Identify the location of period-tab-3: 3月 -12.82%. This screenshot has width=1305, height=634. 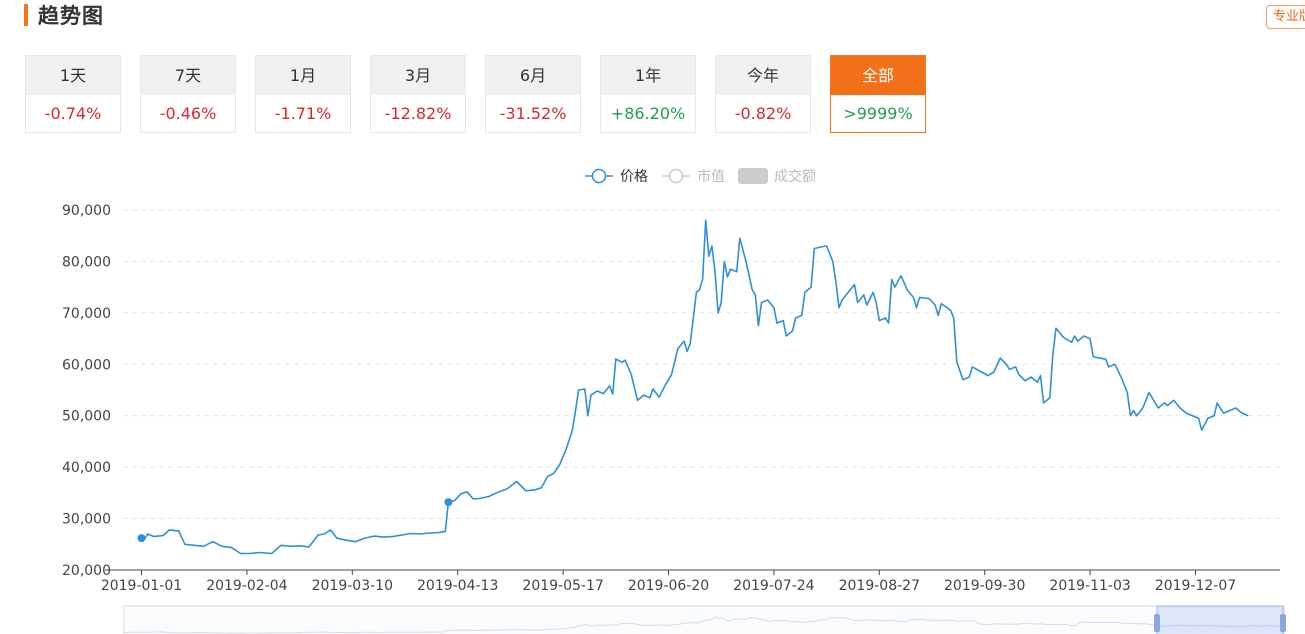
(418, 94).